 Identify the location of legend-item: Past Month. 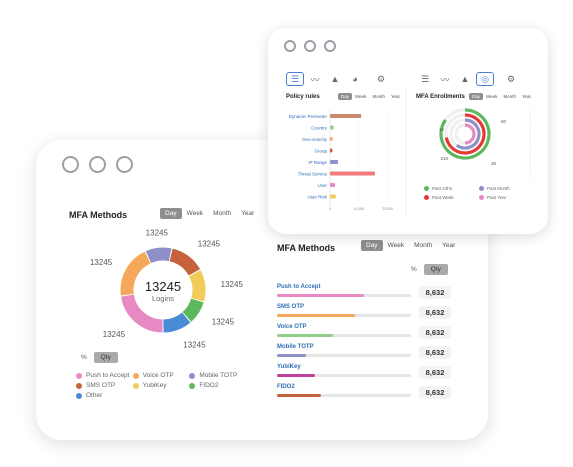
(506, 188).